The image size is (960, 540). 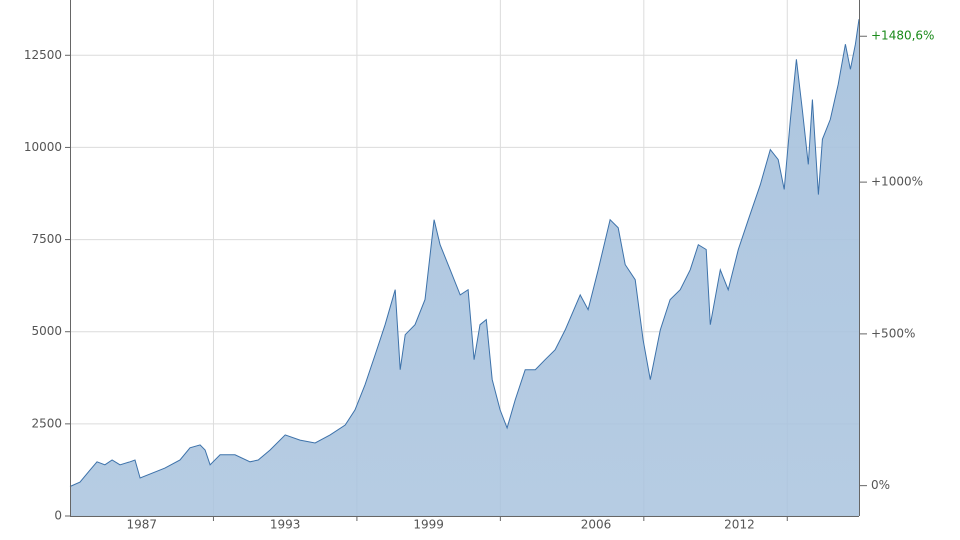 What do you see at coordinates (428, 525) in the screenshot?
I see `x-tick-label: 1999` at bounding box center [428, 525].